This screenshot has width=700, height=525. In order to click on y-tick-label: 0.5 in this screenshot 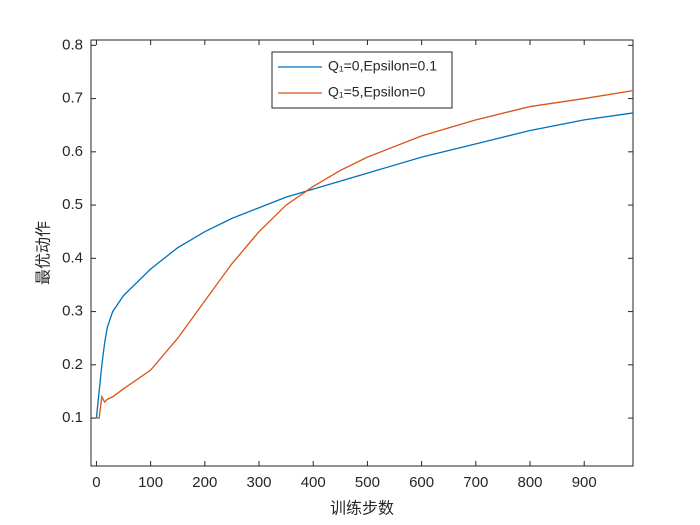, I will do `click(72, 204)`.